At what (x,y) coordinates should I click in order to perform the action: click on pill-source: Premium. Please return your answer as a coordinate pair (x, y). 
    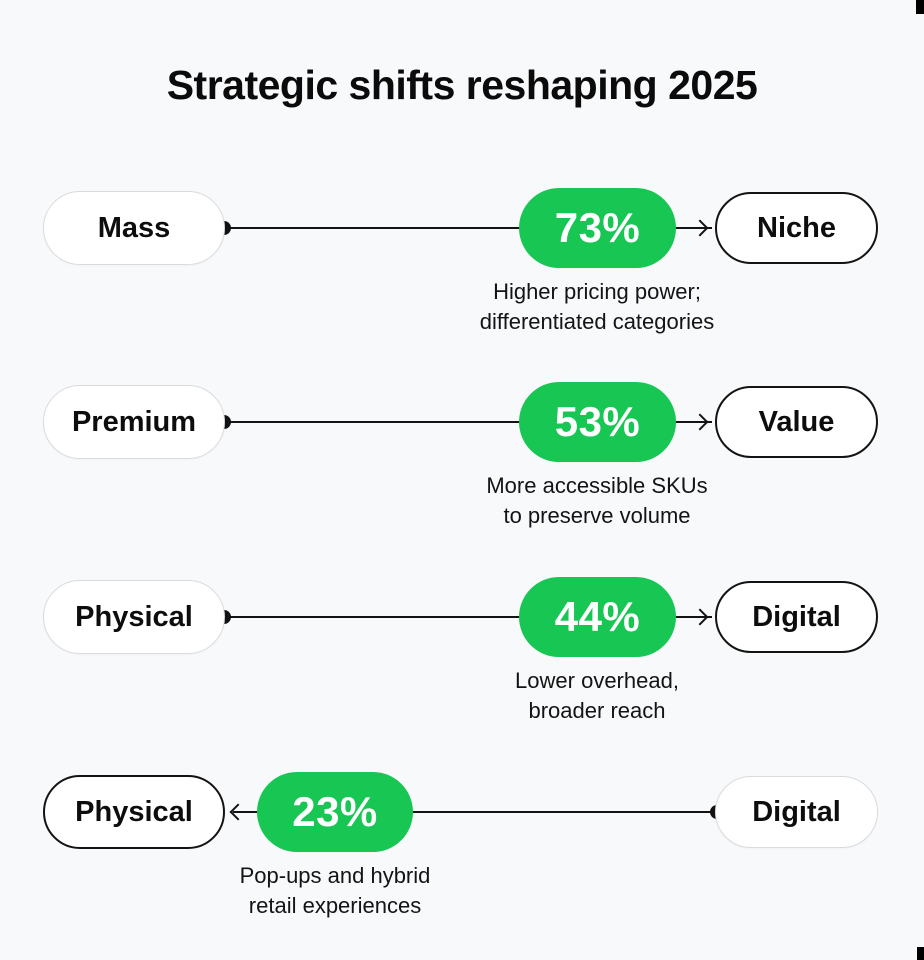
    Looking at the image, I should click on (134, 422).